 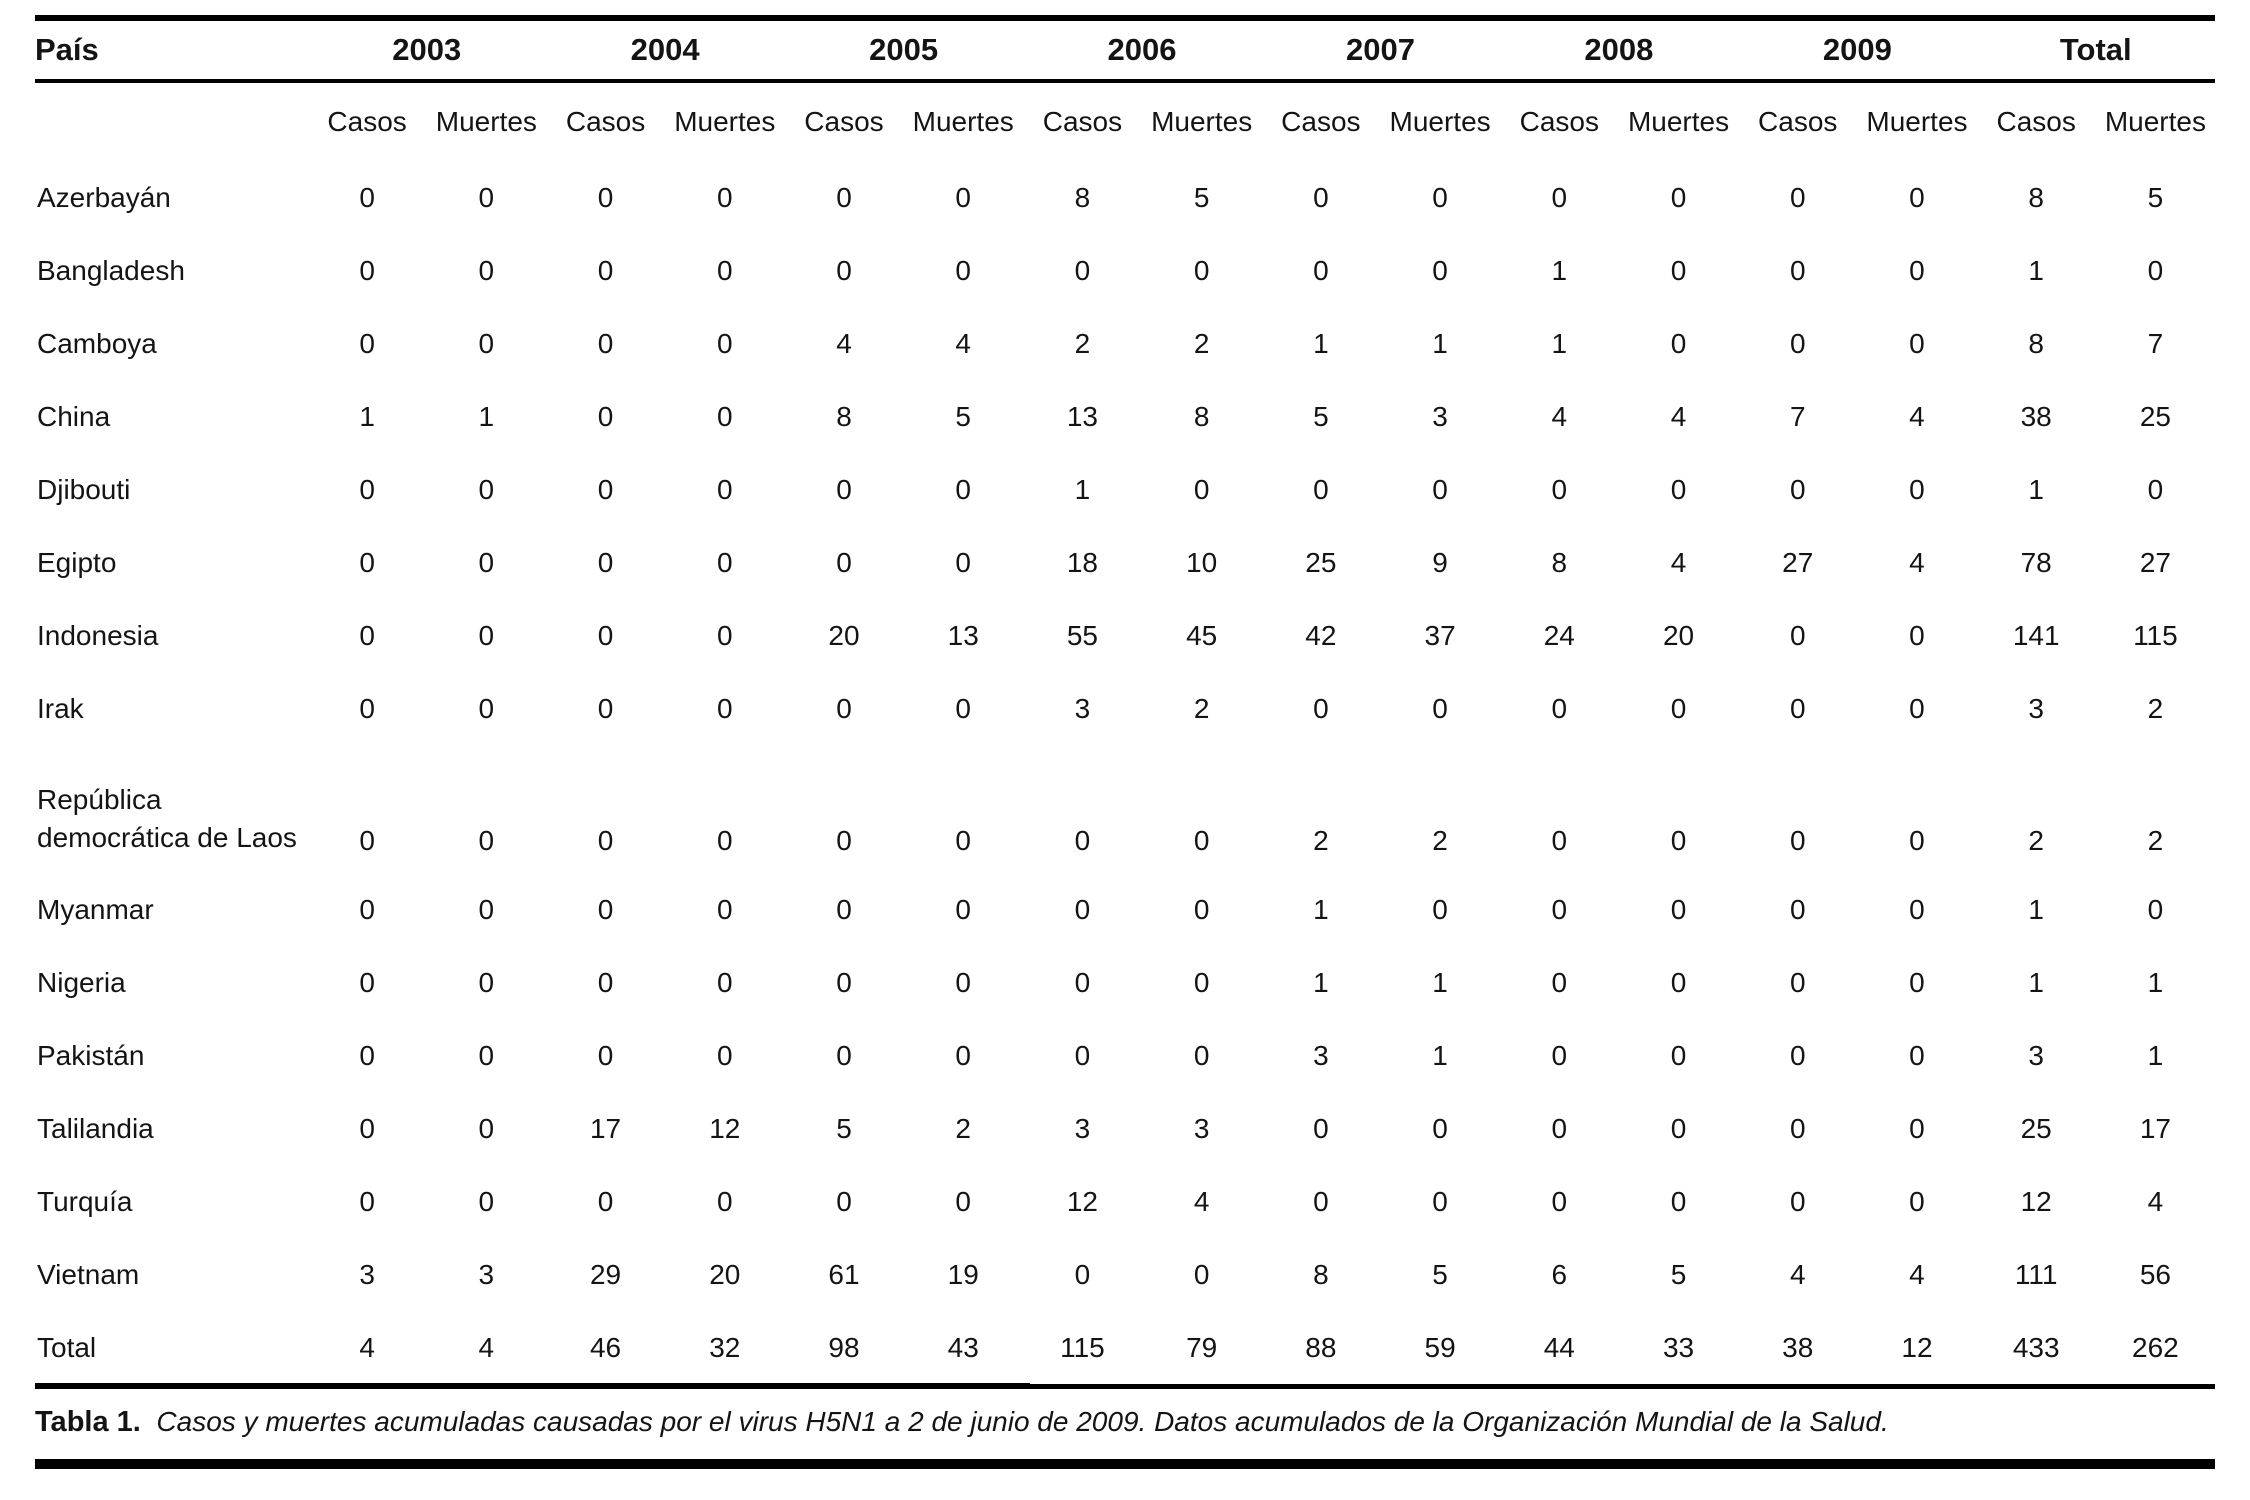 What do you see at coordinates (2155, 197) in the screenshot?
I see `value-cell: 5` at bounding box center [2155, 197].